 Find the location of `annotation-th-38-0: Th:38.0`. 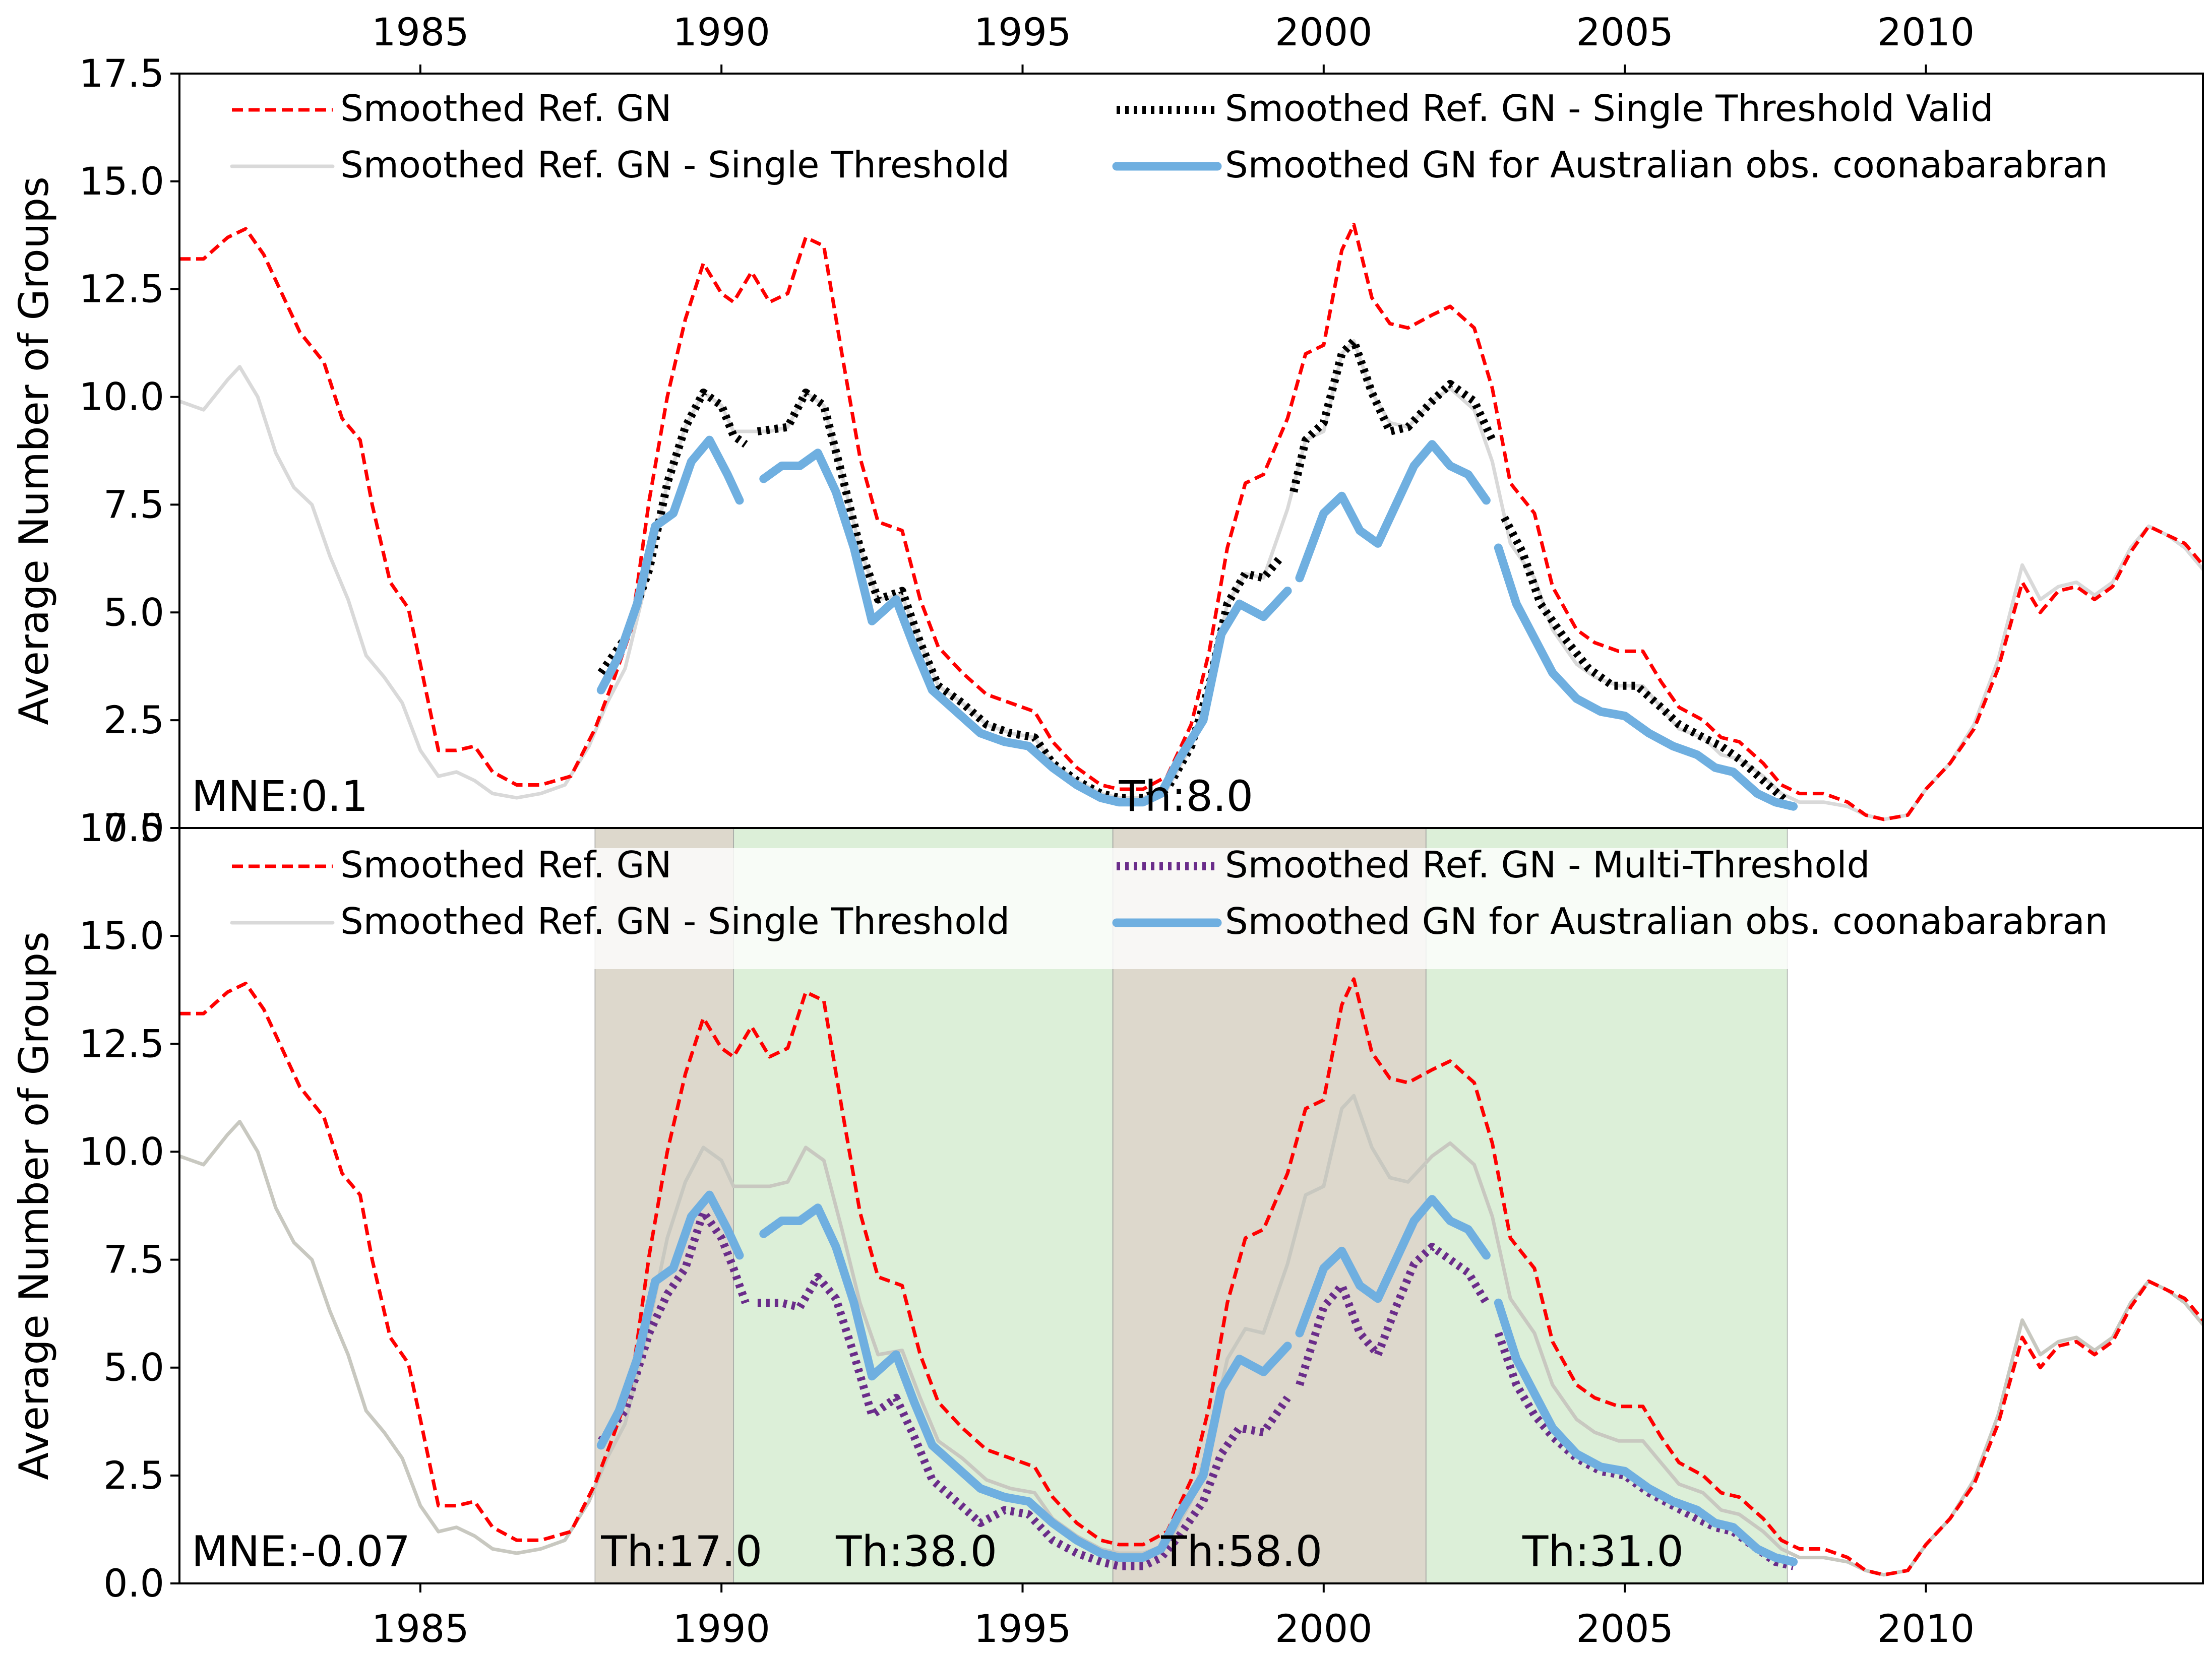

annotation-th-38-0: Th:38.0 is located at coordinates (916, 1551).